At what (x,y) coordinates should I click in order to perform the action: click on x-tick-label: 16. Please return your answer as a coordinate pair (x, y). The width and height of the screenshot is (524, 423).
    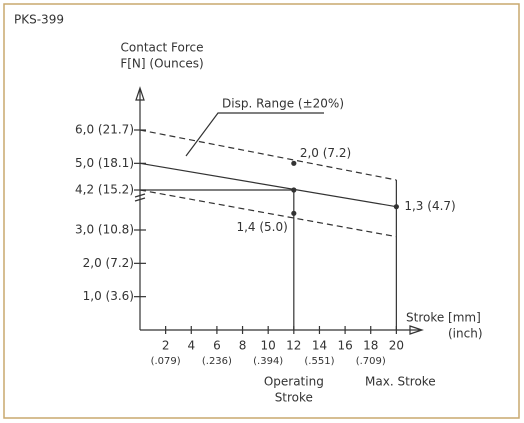
    Looking at the image, I should click on (344, 346).